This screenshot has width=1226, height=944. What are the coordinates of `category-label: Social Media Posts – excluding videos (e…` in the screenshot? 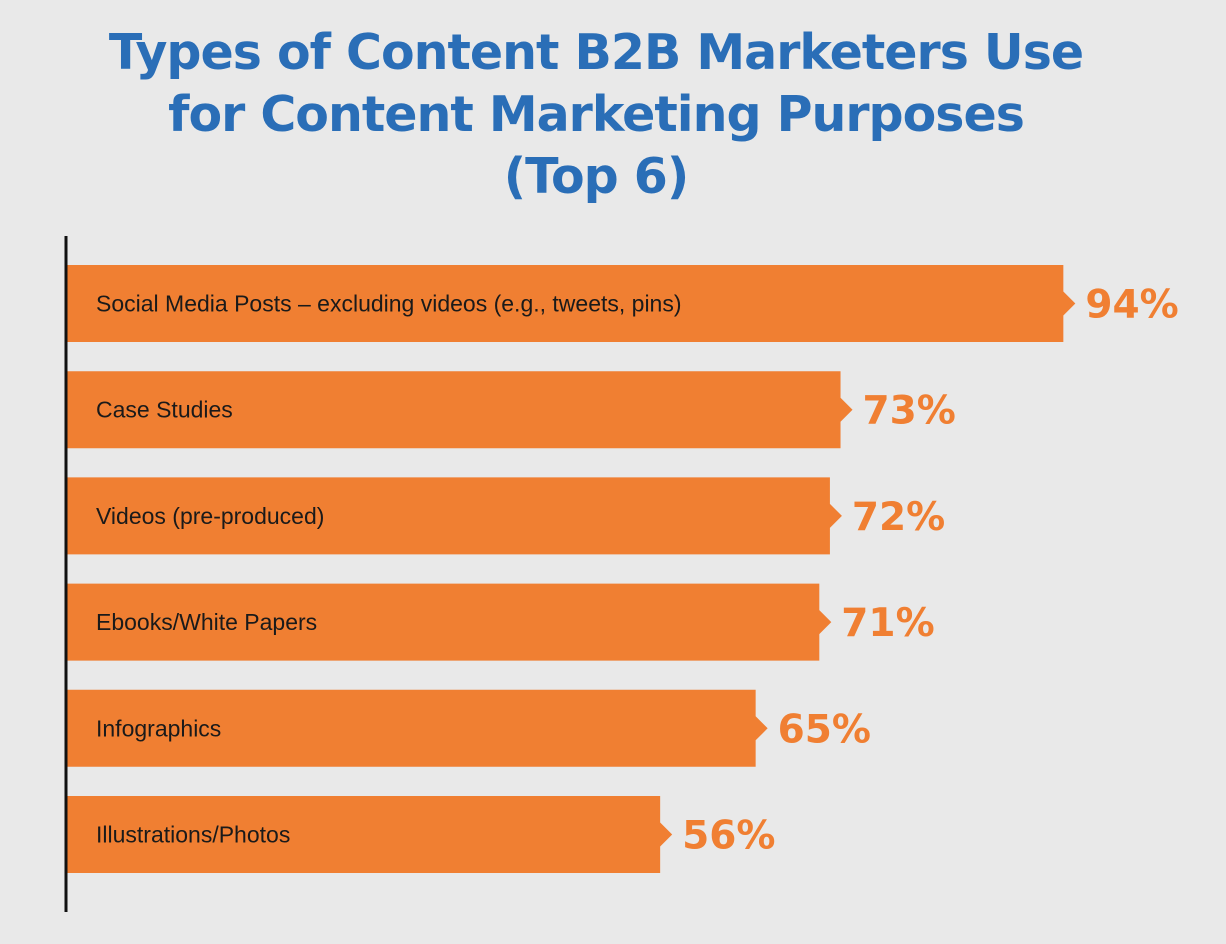 It's located at (389, 304).